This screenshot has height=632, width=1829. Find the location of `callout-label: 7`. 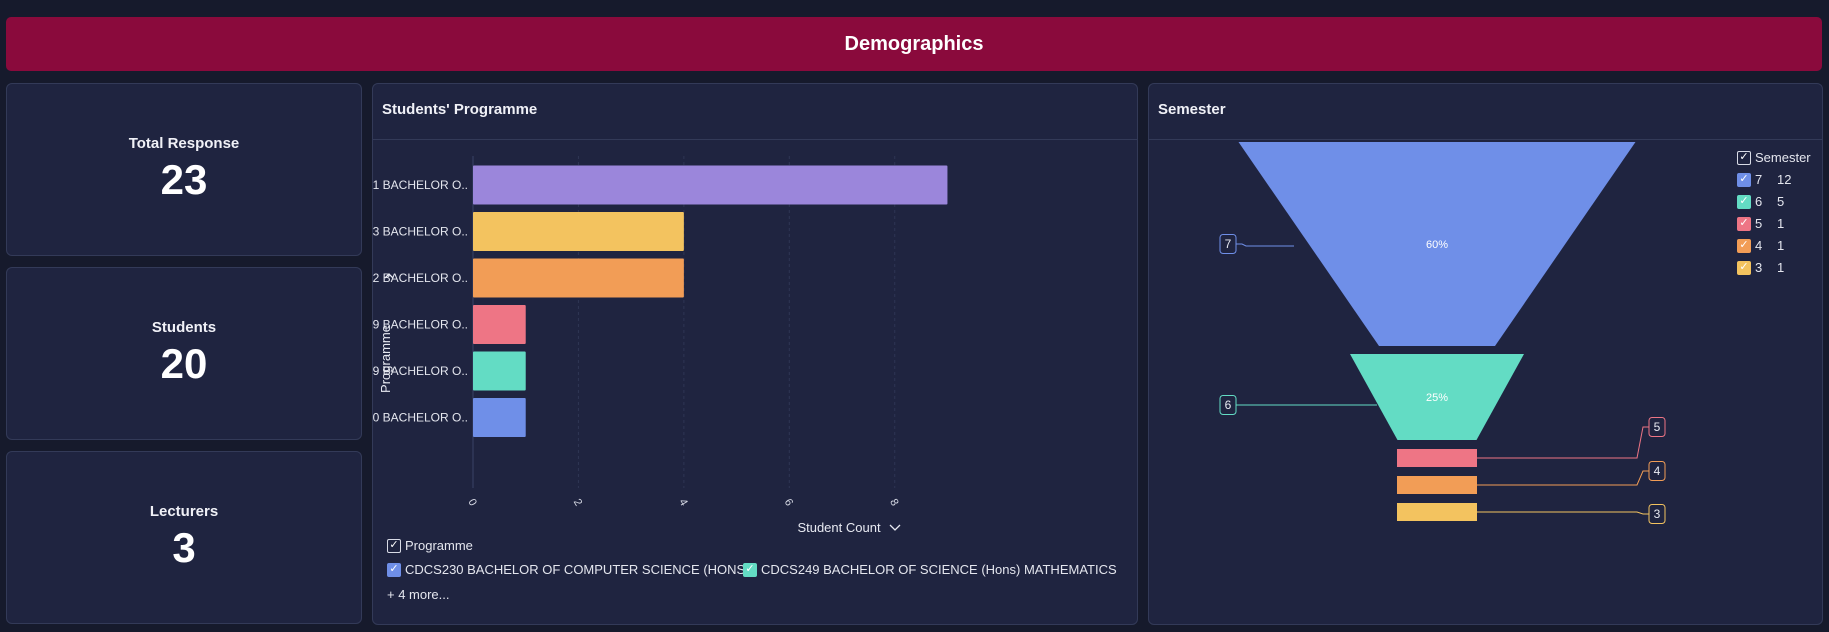

callout-label: 7 is located at coordinates (1228, 244).